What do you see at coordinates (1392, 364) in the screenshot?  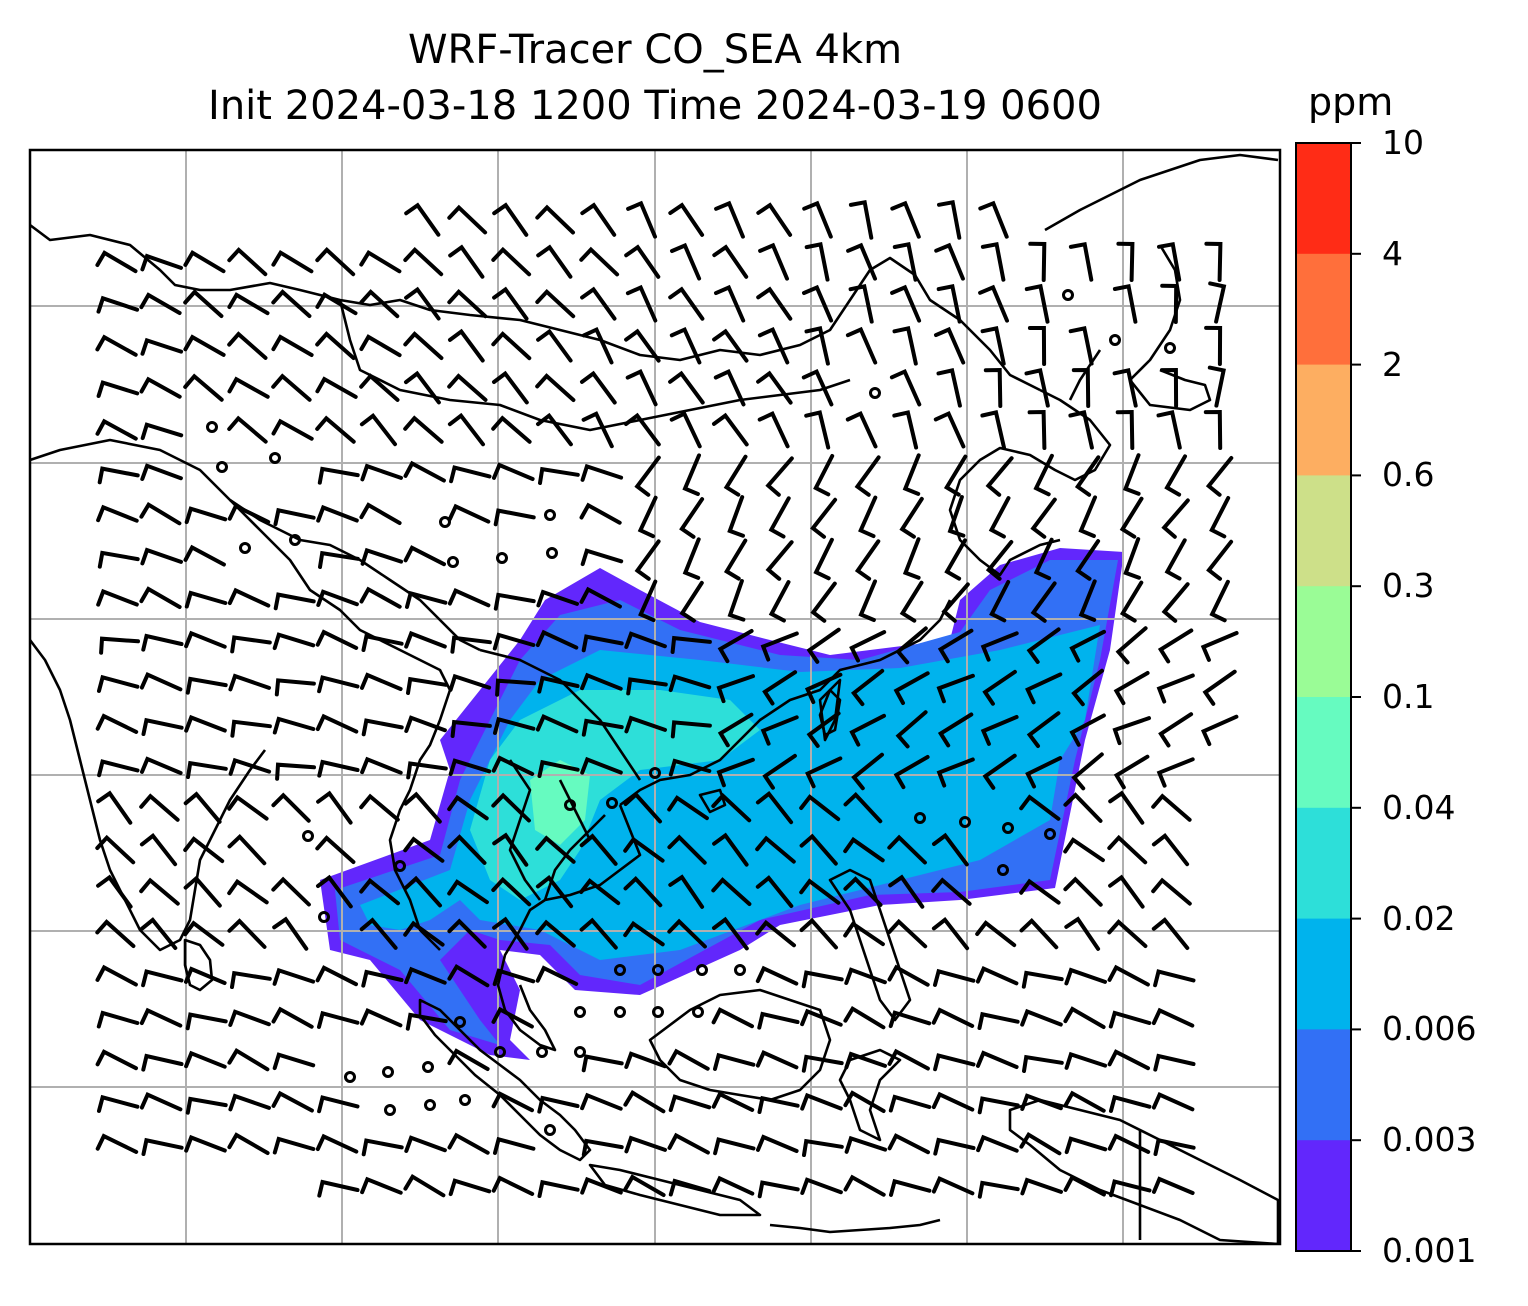 I see `colorbar-tick-label: 2` at bounding box center [1392, 364].